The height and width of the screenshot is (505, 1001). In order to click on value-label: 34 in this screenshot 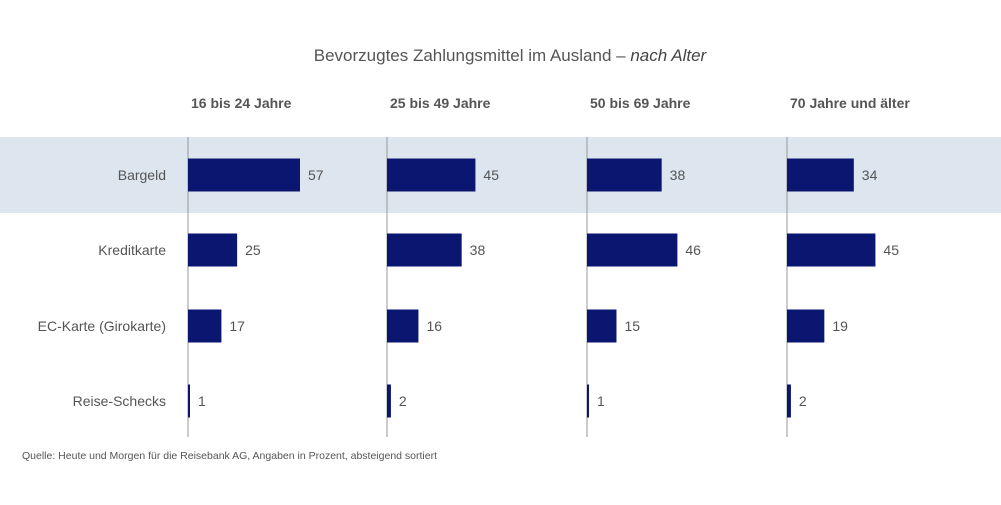, I will do `click(870, 175)`.